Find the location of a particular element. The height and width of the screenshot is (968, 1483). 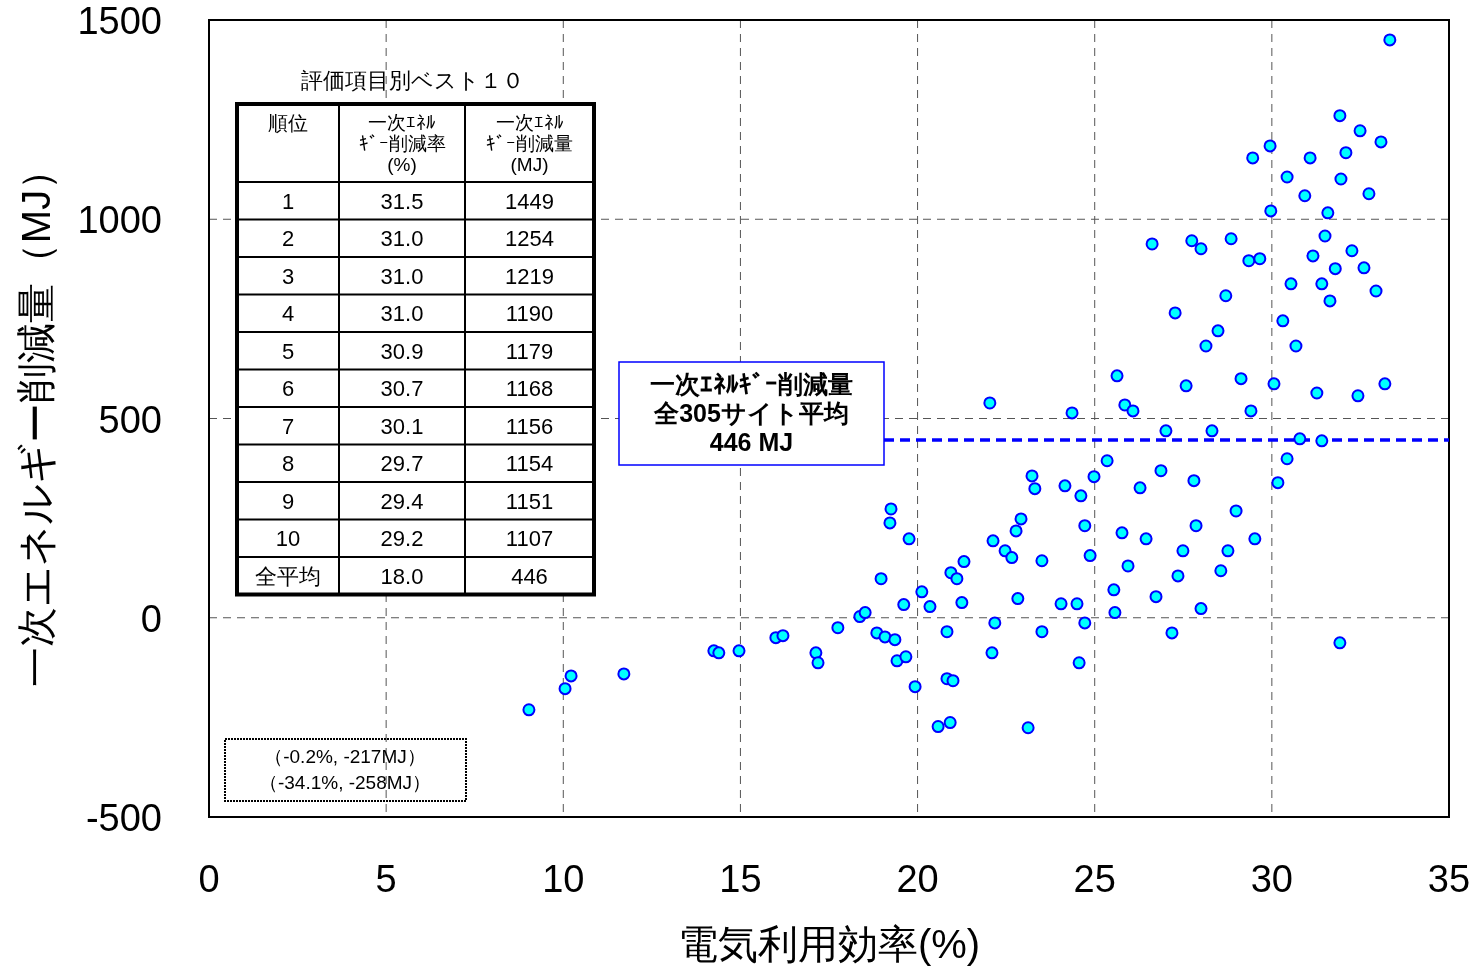

annotation: 18.0 is located at coordinates (402, 576).